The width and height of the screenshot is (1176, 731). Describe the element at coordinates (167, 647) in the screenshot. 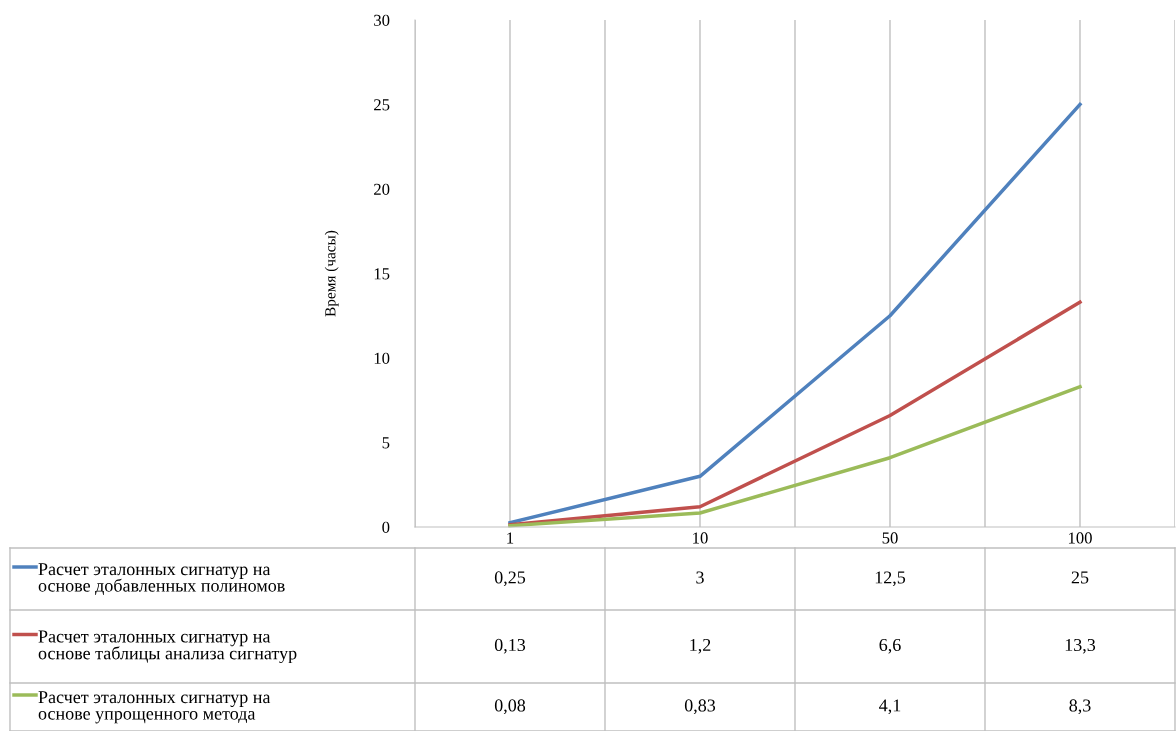

I see `legend-label: Расчет эталонных сигнатур на основе таблицы анализа сигнатур` at that location.